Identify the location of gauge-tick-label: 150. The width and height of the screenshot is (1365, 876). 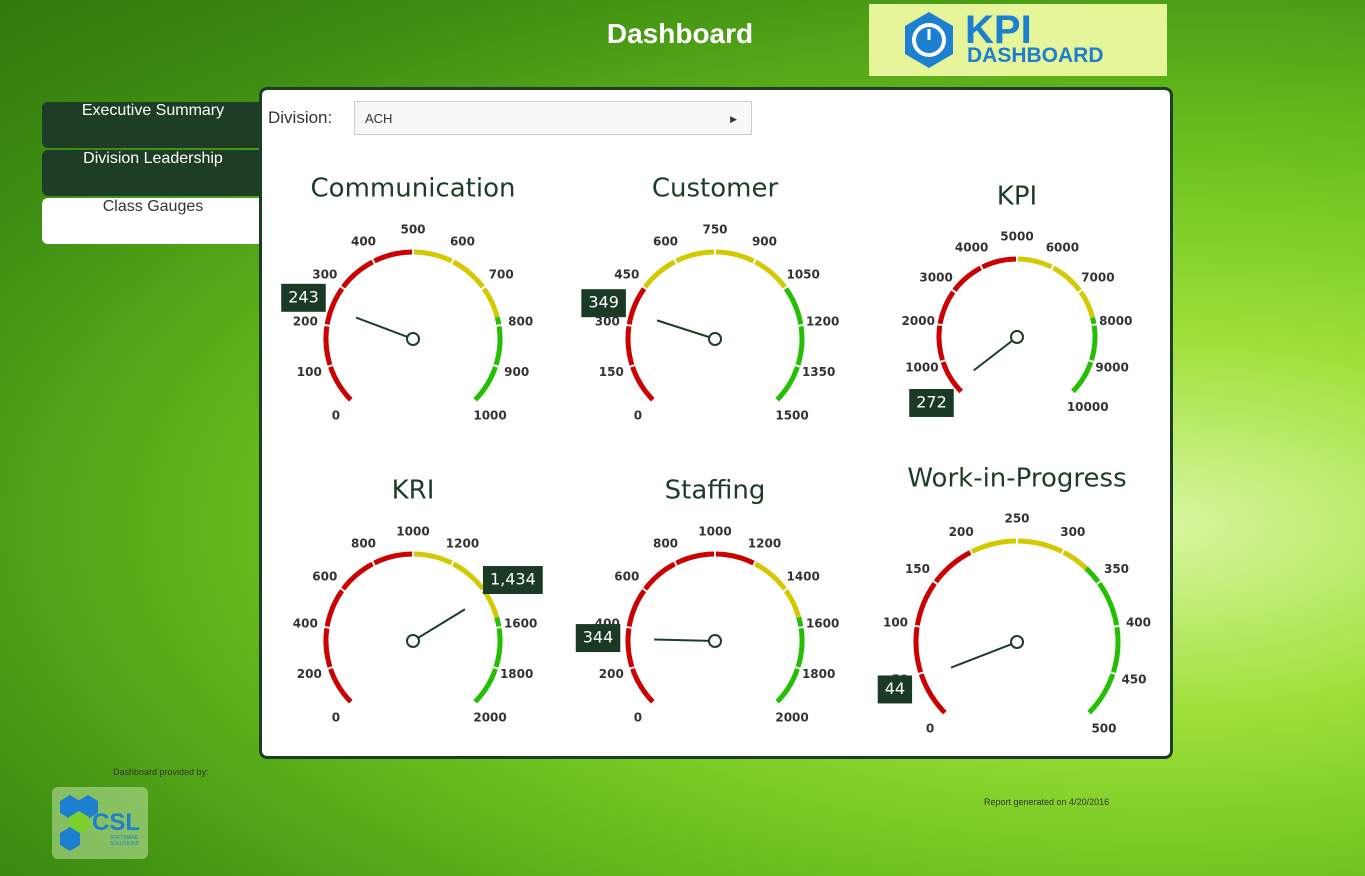
(917, 569).